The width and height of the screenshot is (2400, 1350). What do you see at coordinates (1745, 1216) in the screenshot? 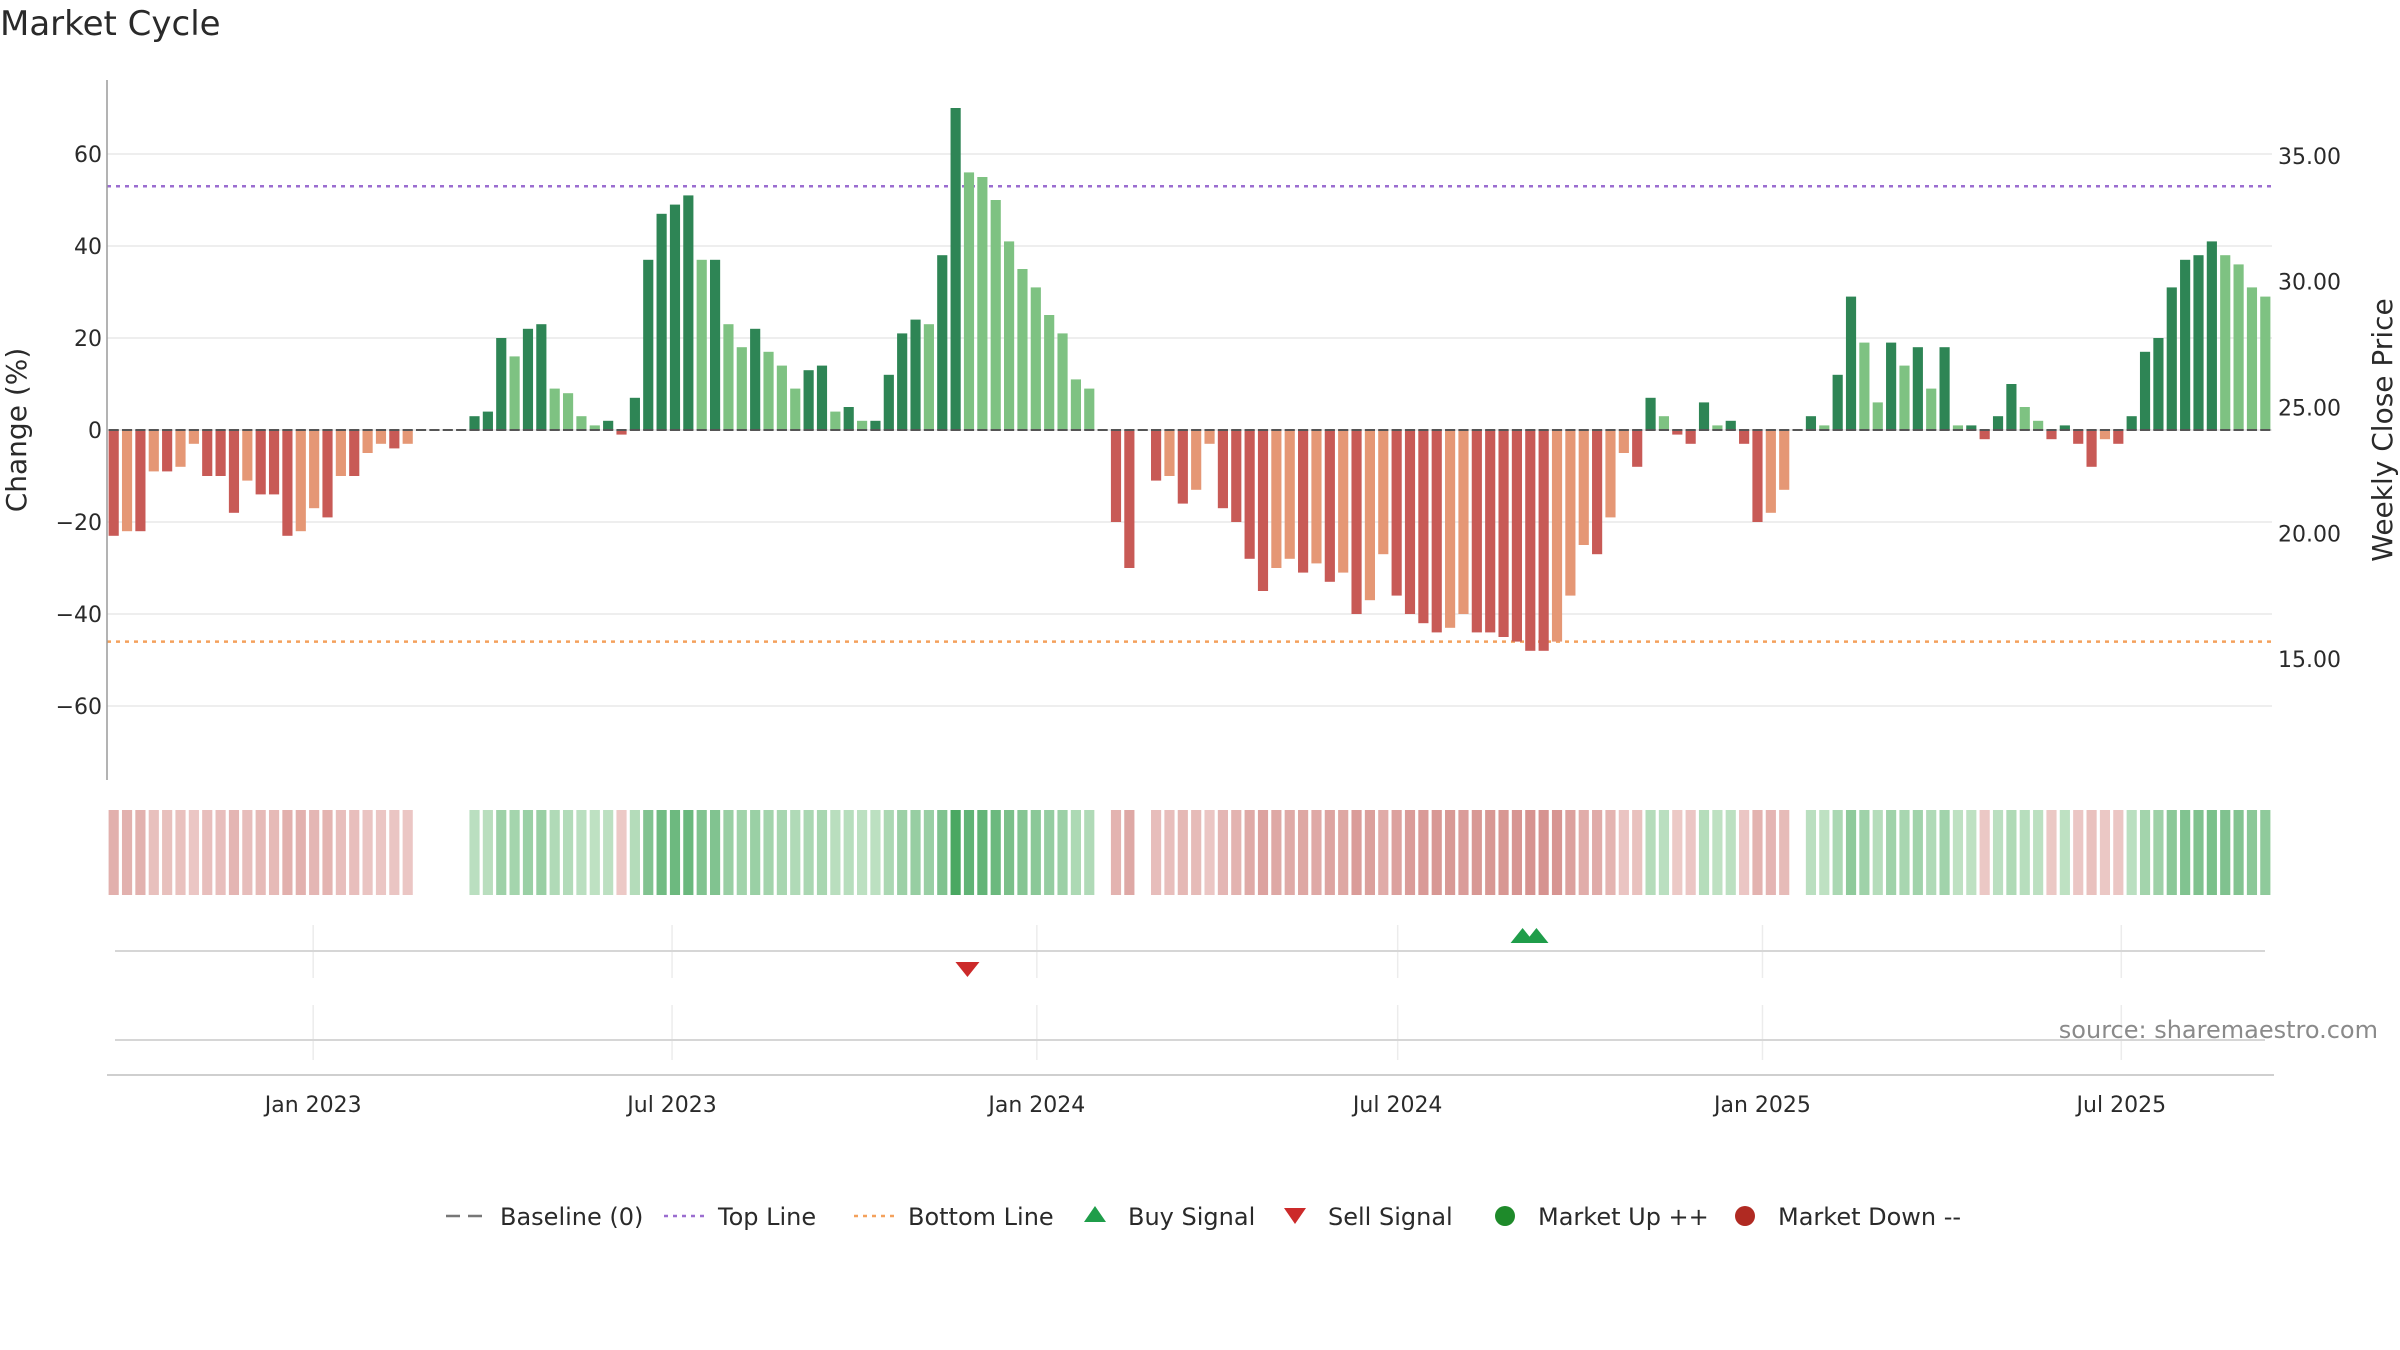
I see `legend-market-down-icon` at bounding box center [1745, 1216].